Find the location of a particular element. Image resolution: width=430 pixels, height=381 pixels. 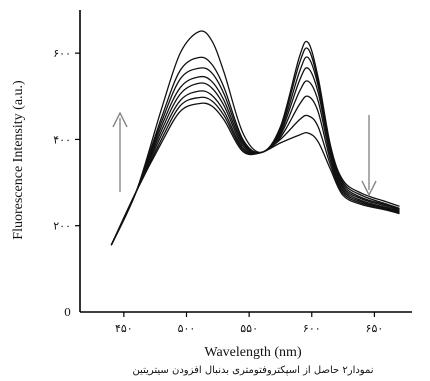

y-tick-label-0: 0 is located at coordinates (67, 312).